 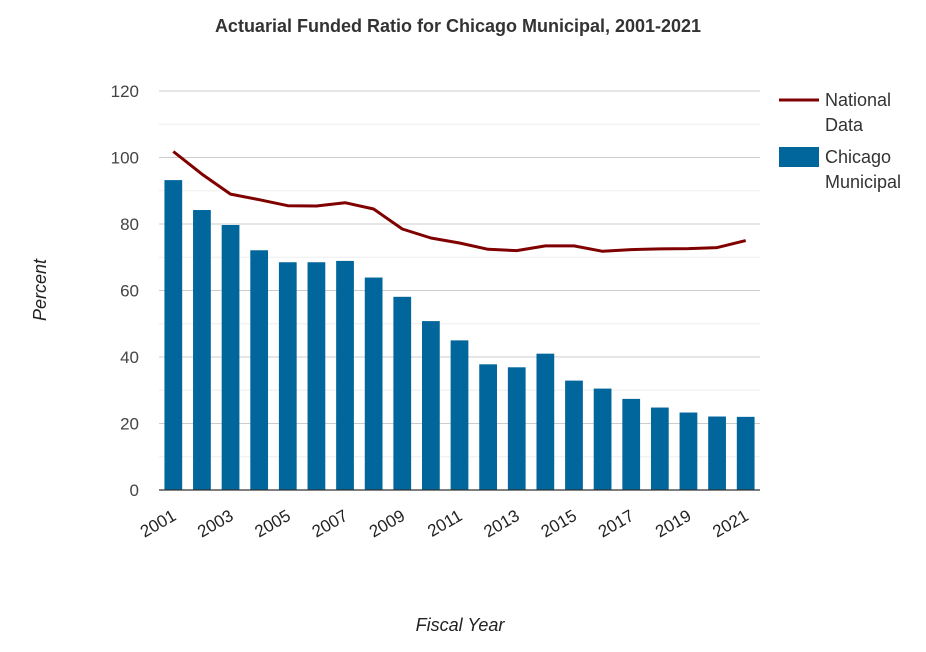 What do you see at coordinates (129, 224) in the screenshot?
I see `y-tick-label: 80` at bounding box center [129, 224].